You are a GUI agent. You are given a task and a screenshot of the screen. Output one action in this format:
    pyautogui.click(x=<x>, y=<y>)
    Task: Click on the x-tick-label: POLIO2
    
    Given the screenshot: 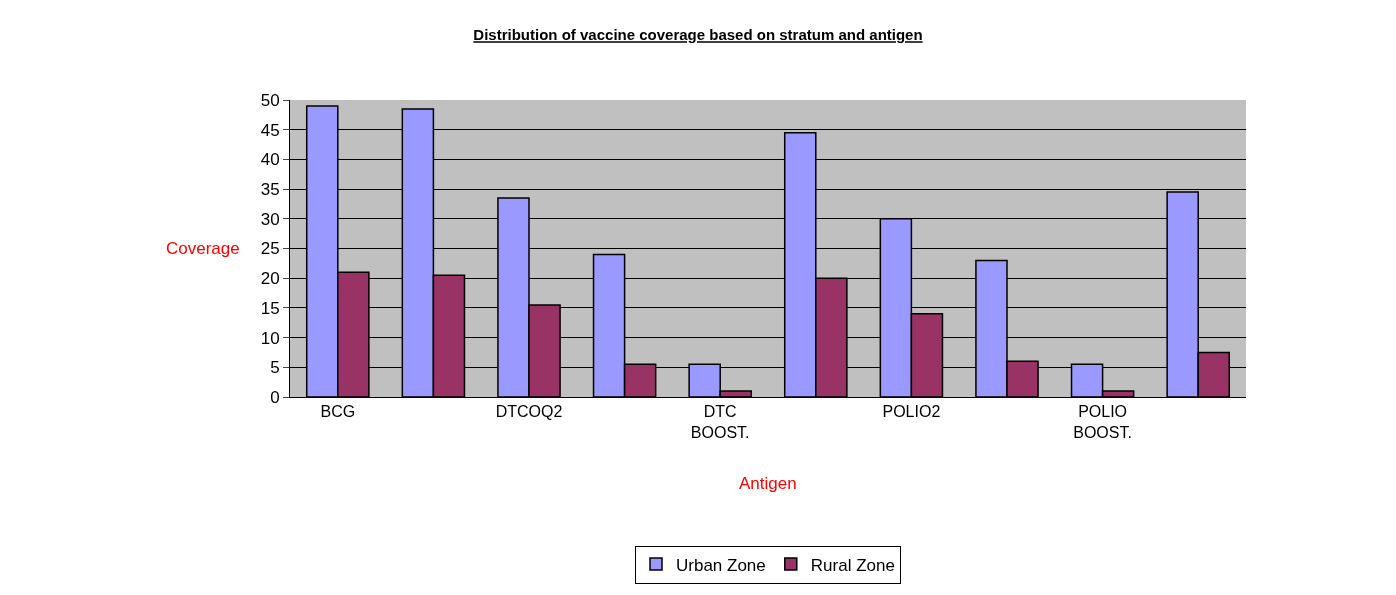 What is the action you would take?
    pyautogui.click(x=911, y=412)
    